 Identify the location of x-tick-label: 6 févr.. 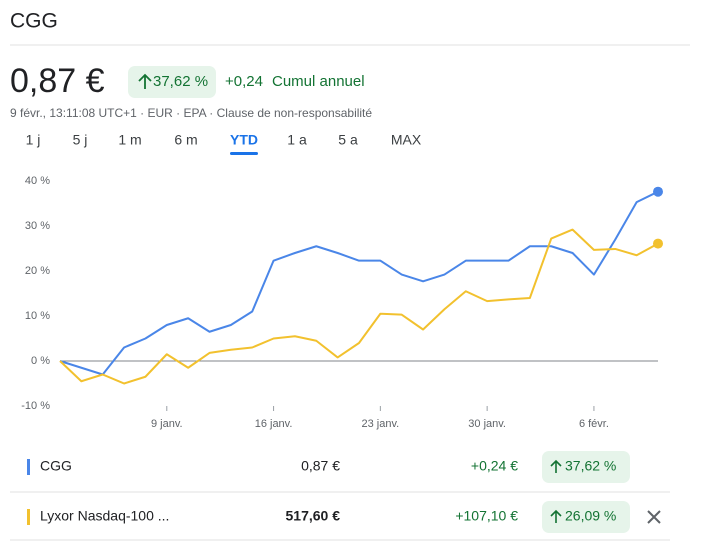
(594, 424).